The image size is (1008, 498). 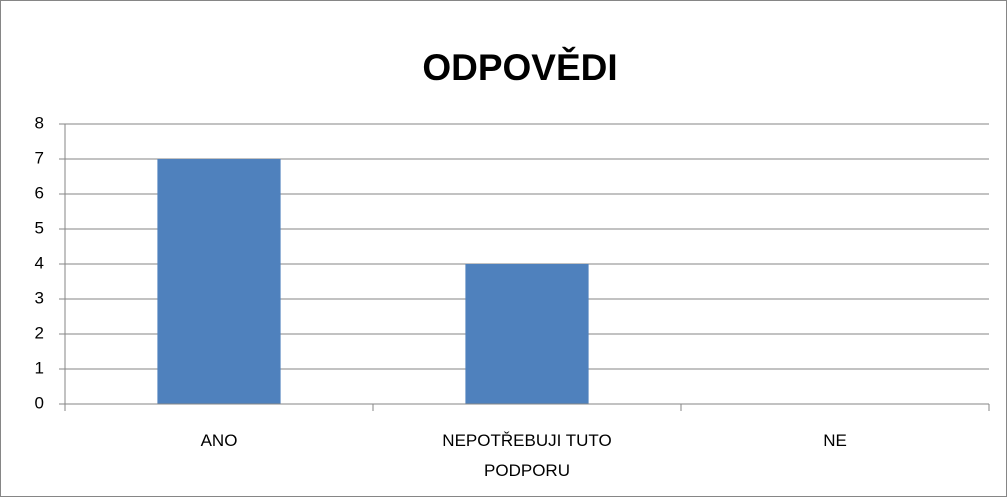 I want to click on y-tick-label: 5, so click(x=39, y=227).